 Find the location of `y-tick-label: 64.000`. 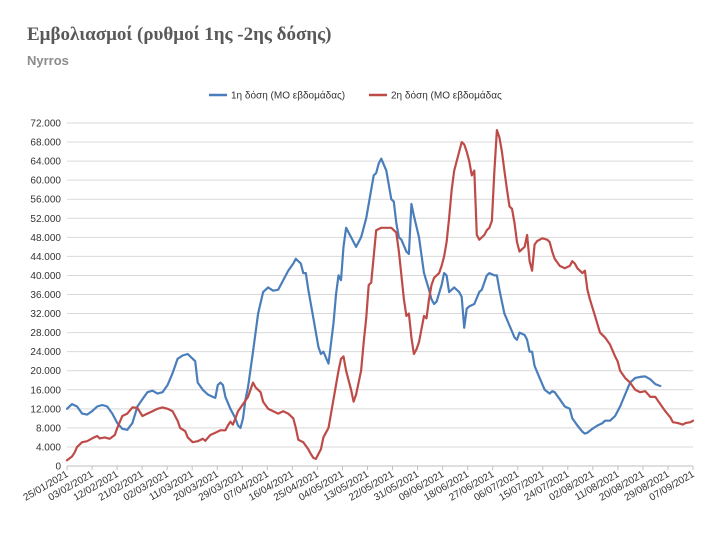

y-tick-label: 64.000 is located at coordinates (45, 162).